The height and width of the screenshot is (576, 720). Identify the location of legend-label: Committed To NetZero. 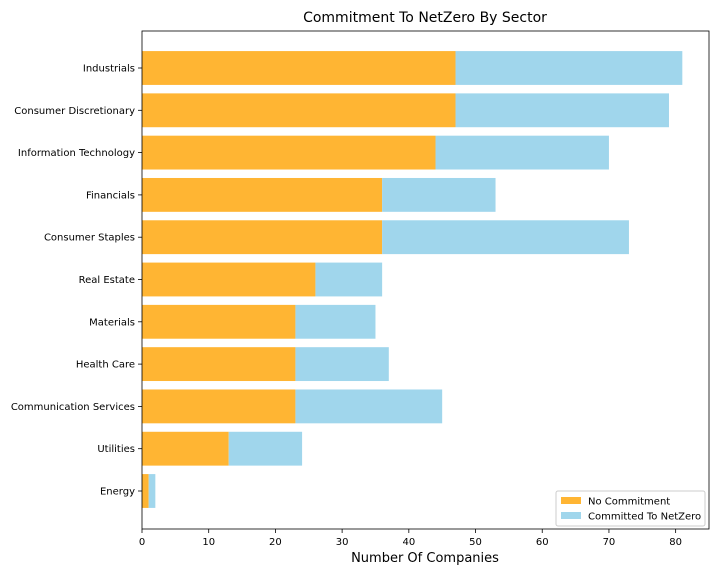
(644, 517).